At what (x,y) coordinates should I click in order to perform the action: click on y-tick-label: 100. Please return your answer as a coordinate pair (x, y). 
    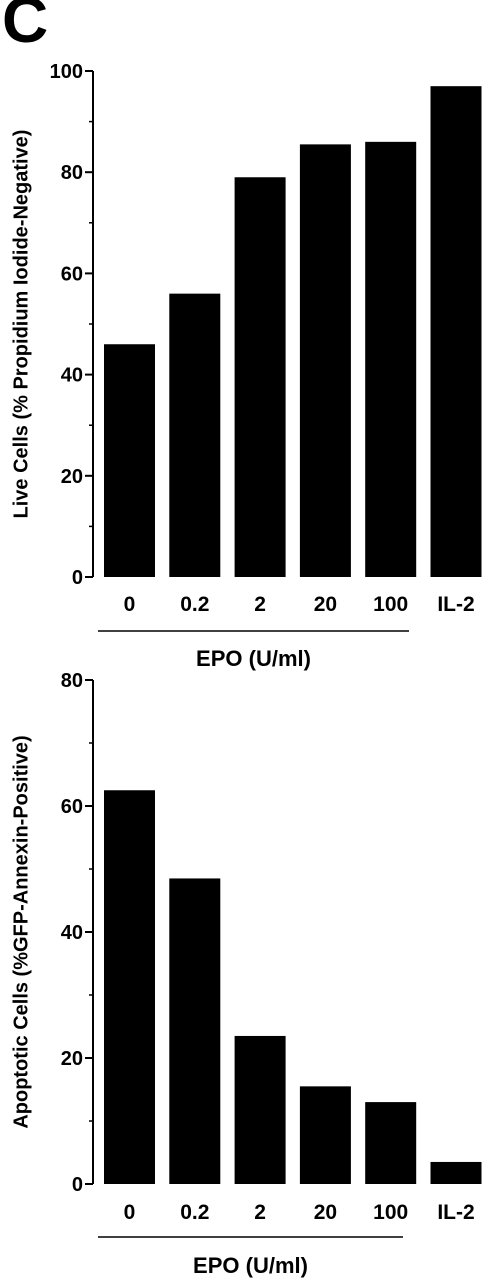
    Looking at the image, I should click on (66, 72).